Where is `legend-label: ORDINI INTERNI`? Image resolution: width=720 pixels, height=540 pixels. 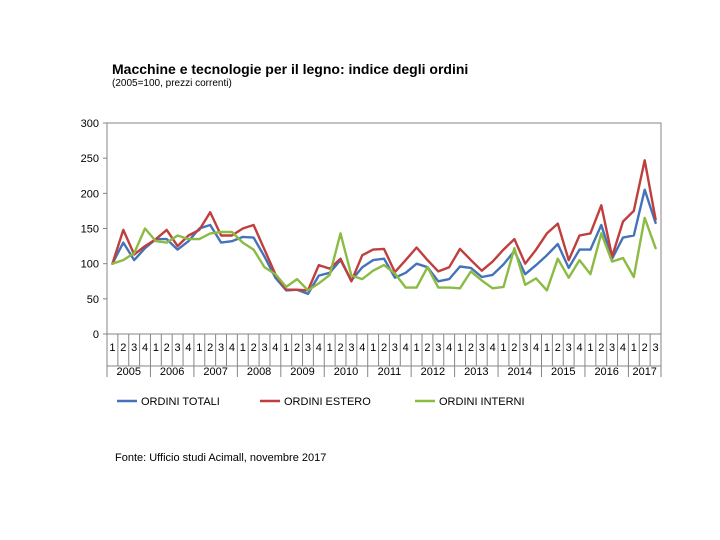 legend-label: ORDINI INTERNI is located at coordinates (482, 402).